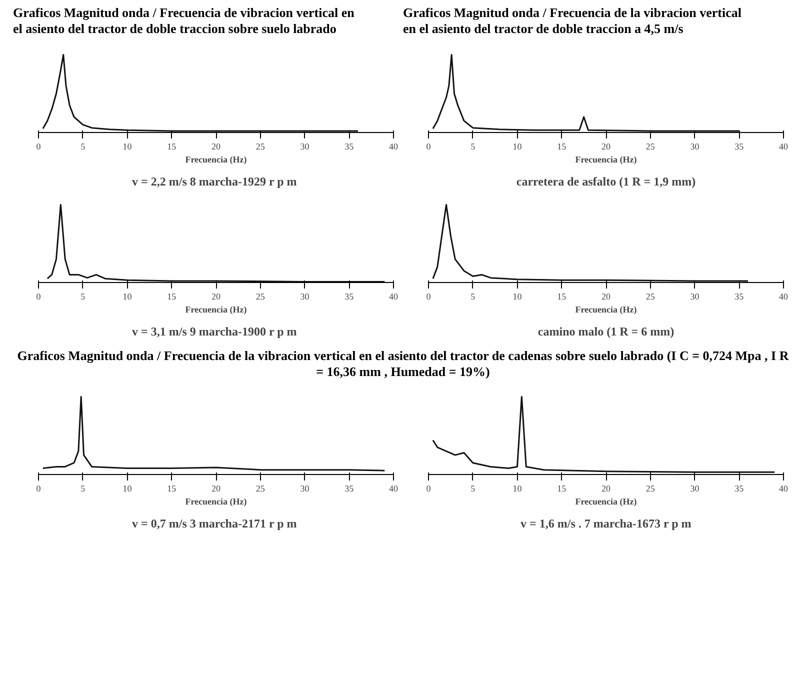  What do you see at coordinates (606, 331) in the screenshot?
I see `text: camino malo (1 R = 6 mm)` at bounding box center [606, 331].